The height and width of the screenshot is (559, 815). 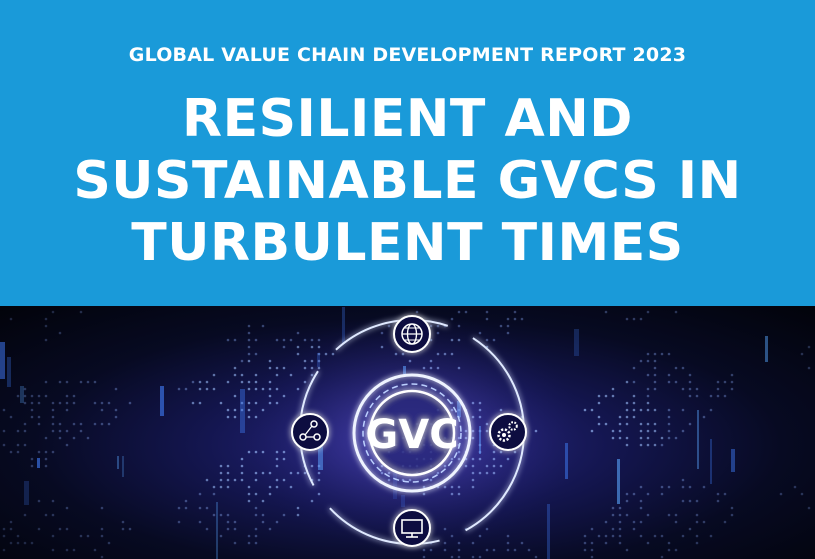 What do you see at coordinates (407, 119) in the screenshot?
I see `report-title-line-1: RESILIENT AND` at bounding box center [407, 119].